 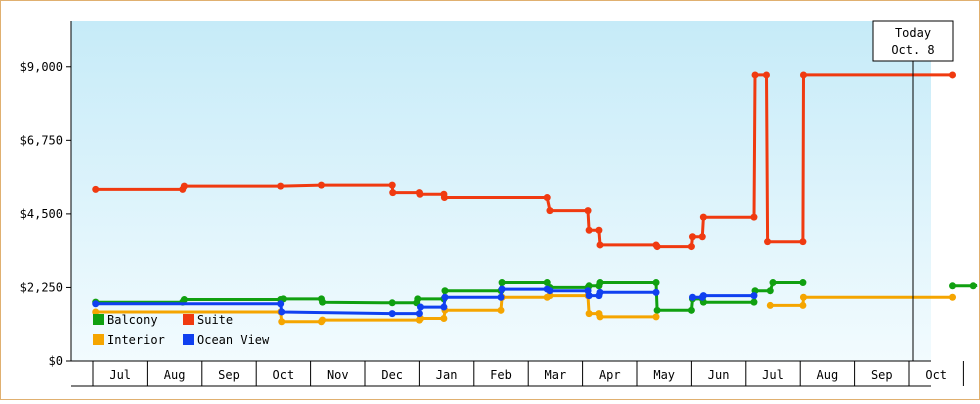 I want to click on x-tick-label: Nov, so click(x=338, y=375).